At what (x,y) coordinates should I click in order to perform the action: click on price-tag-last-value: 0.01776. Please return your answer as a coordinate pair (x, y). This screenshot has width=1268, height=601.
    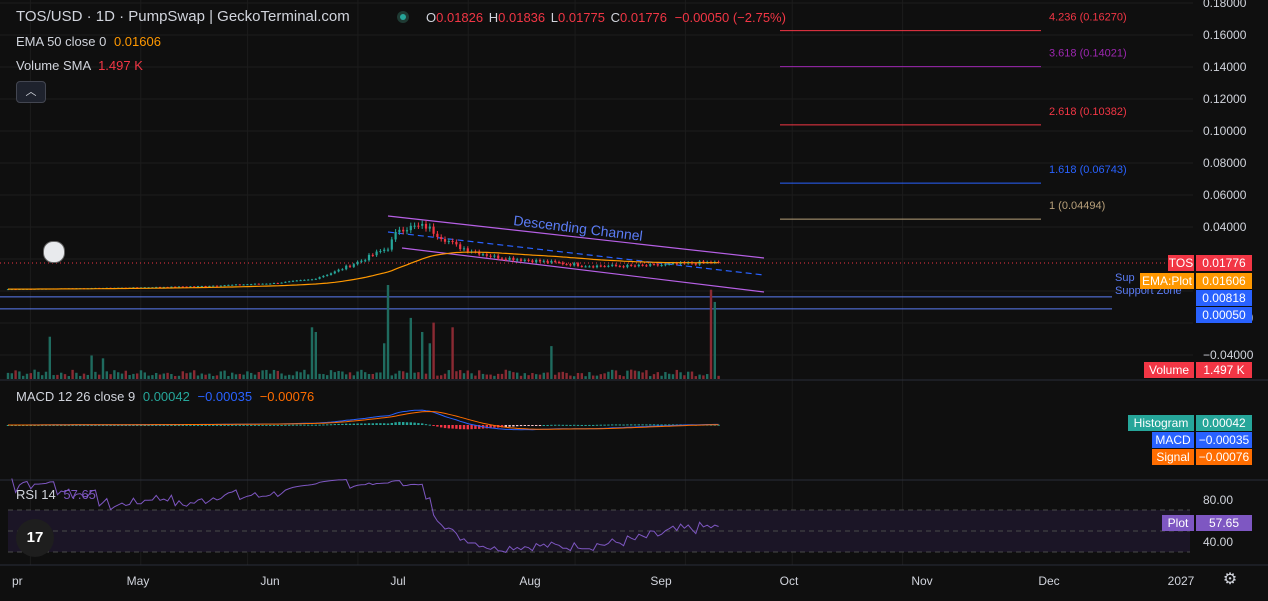
    Looking at the image, I should click on (1224, 263).